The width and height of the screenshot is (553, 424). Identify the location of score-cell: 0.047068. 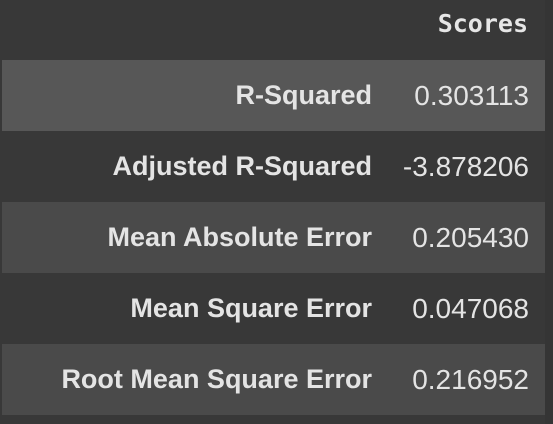
(465, 308).